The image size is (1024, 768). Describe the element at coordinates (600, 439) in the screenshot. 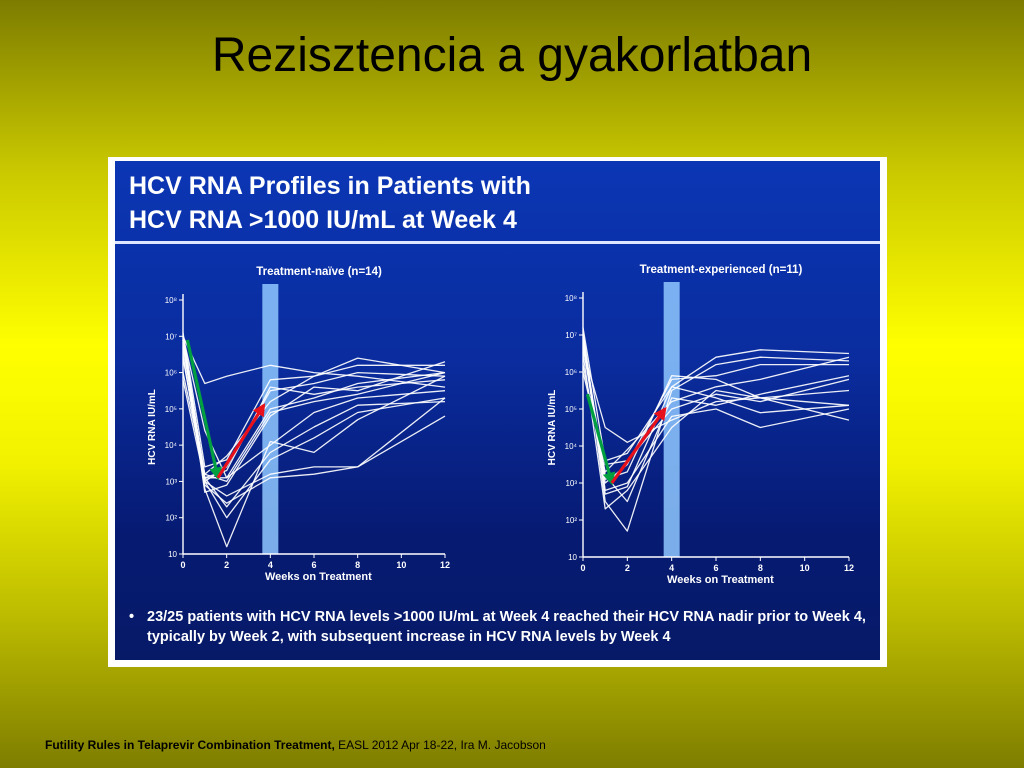

I see `chart2-nadir-arrow` at that location.